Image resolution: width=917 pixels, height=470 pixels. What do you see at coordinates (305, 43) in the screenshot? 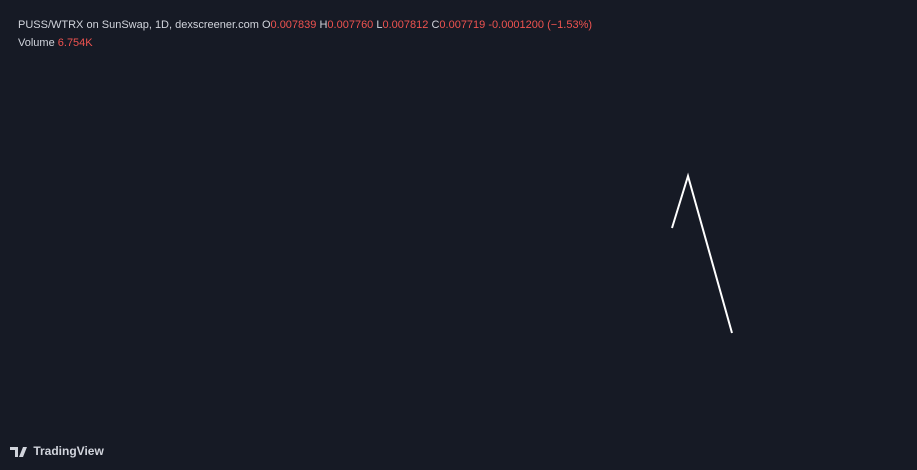
I see `volume-line: Volume 6.754K` at bounding box center [305, 43].